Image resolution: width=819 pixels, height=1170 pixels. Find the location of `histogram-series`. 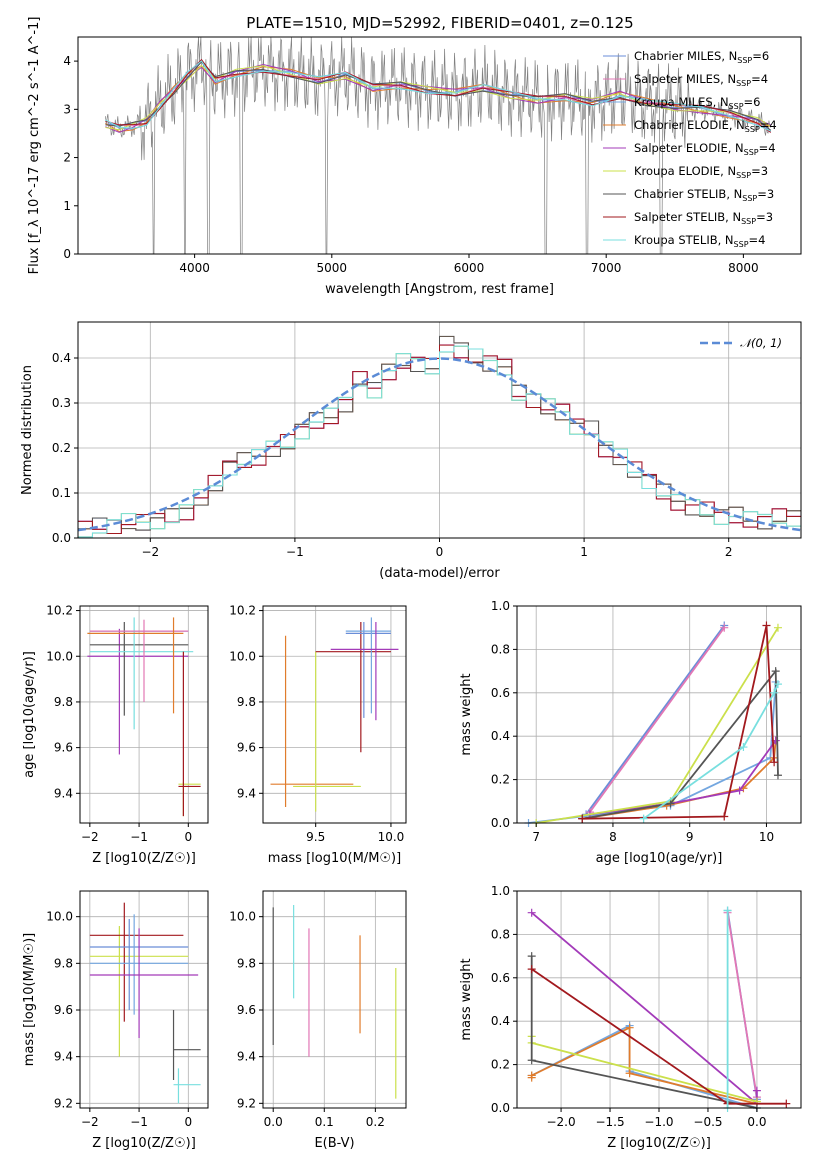

histogram-series is located at coordinates (439, 441).